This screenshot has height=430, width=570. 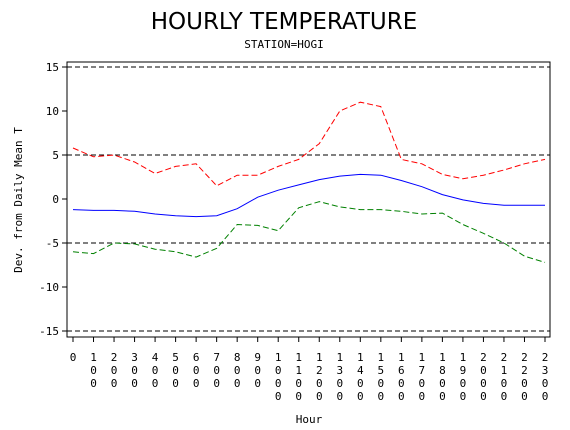 I want to click on y-tick-label: 15, so click(x=52, y=67).